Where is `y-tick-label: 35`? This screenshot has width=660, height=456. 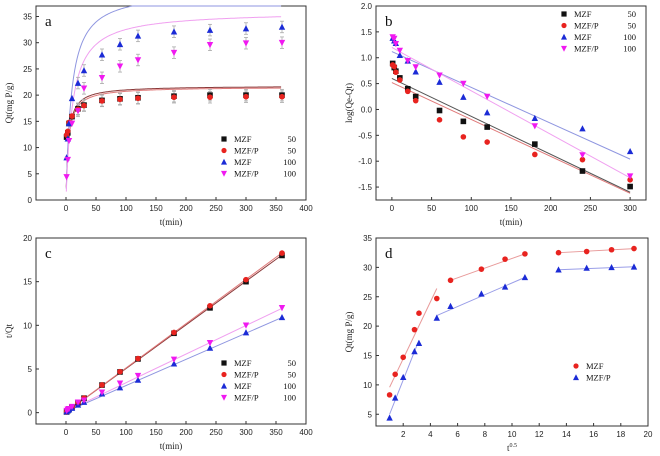
y-tick-label: 35 is located at coordinates (27, 16).